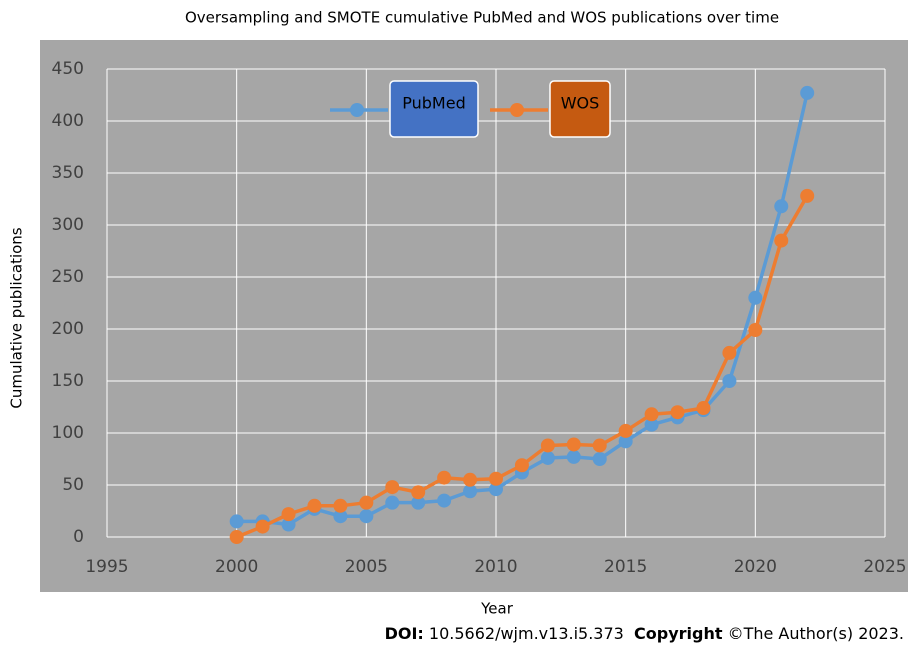 The width and height of the screenshot is (910, 650). Describe the element at coordinates (68, 69) in the screenshot. I see `y-tick-label: 450` at that location.